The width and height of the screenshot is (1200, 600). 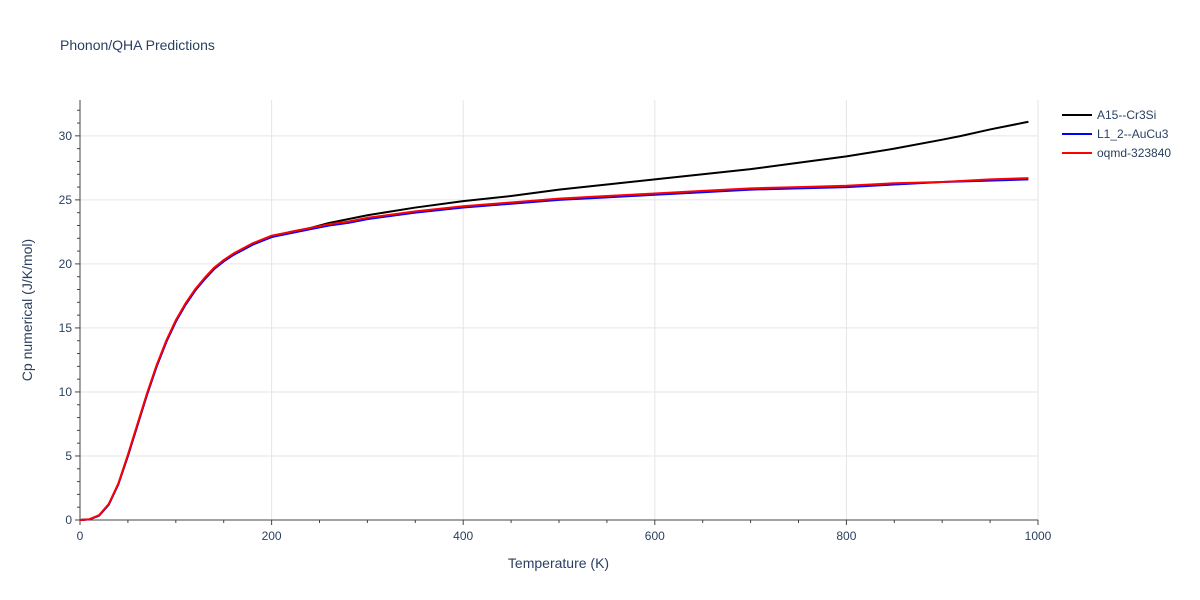 I want to click on legend-item-1: A15--Cr3Si, so click(x=1109, y=115).